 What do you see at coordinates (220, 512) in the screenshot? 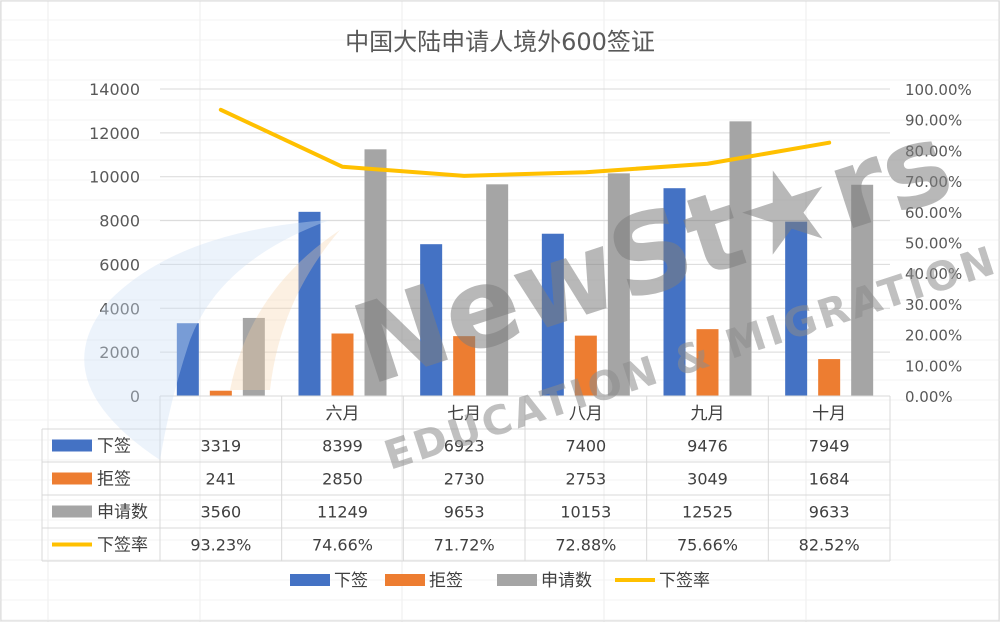
I see `table-cell: 3560` at bounding box center [220, 512].